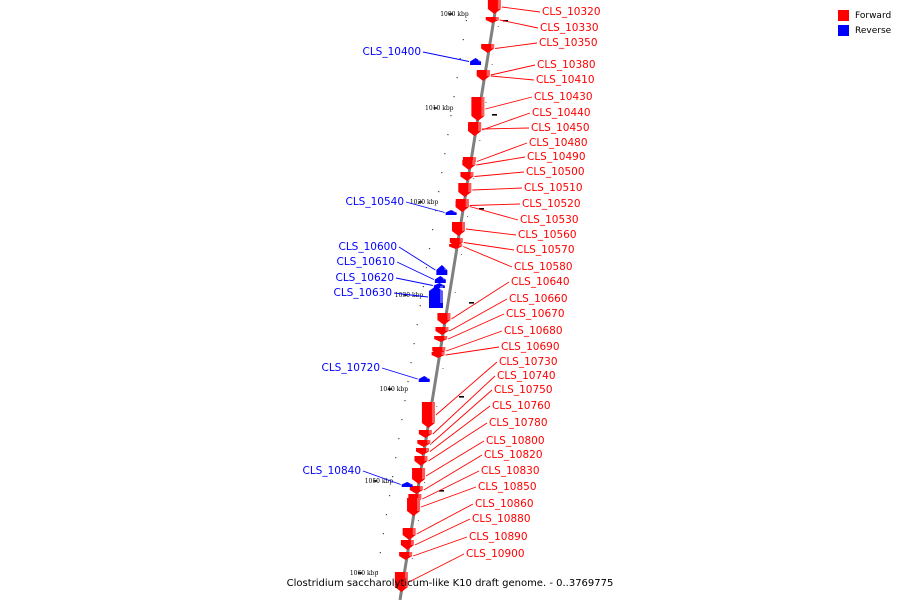  I want to click on gene-label: CLS_10480, so click(558, 143).